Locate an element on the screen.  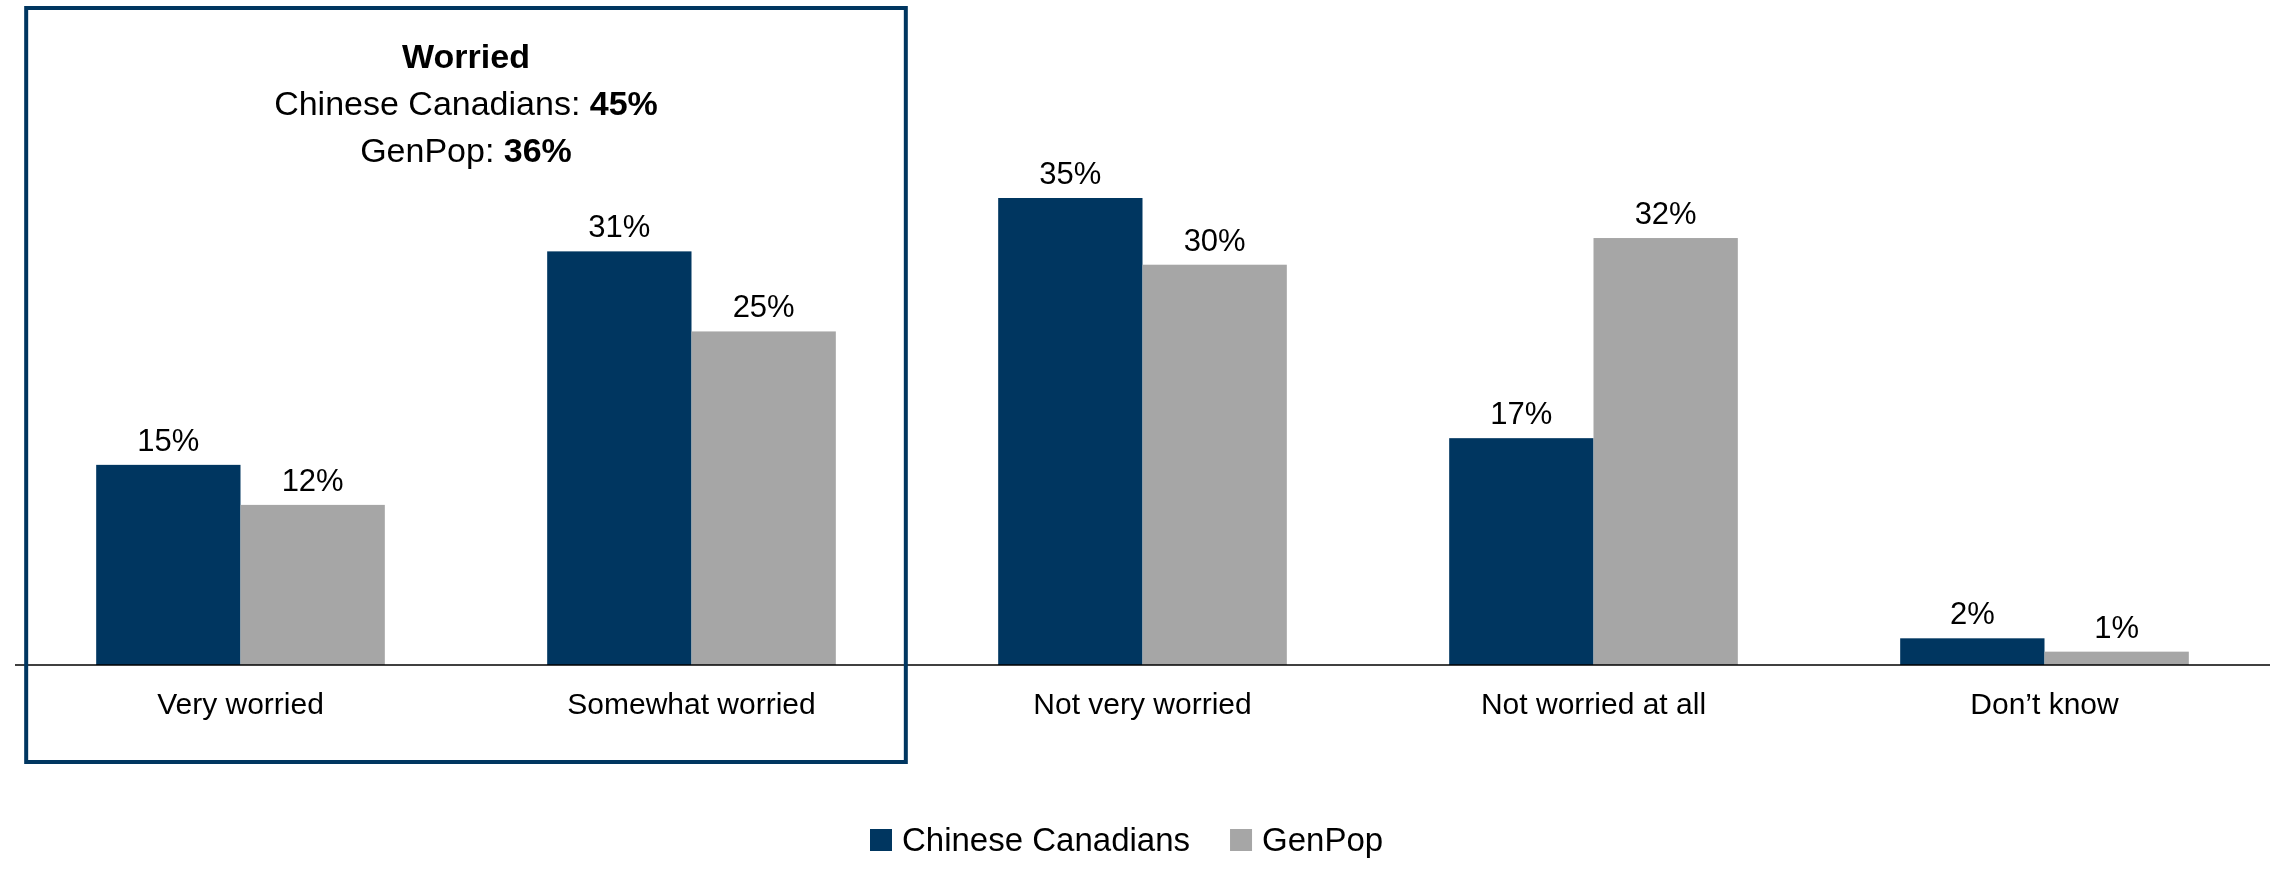
x-tick-label: Not very worried is located at coordinates (1142, 704).